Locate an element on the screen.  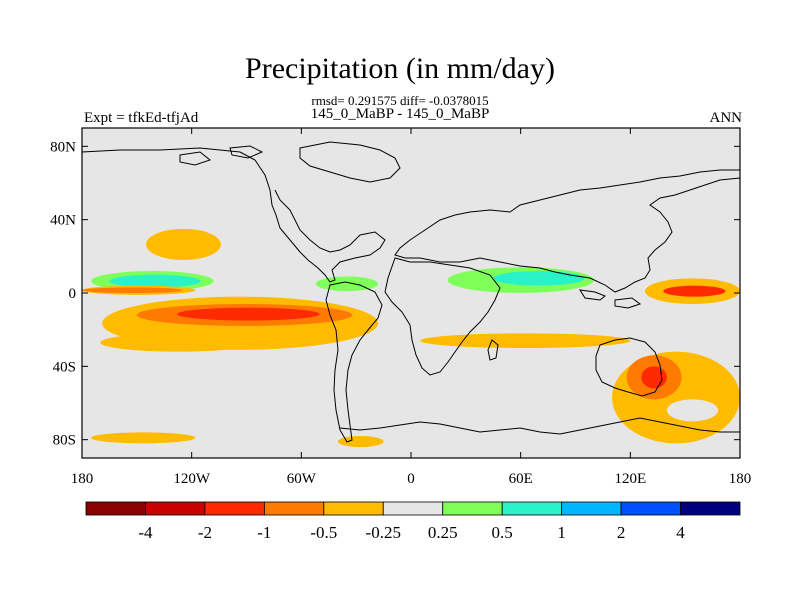
x-tick-label-5: 120E is located at coordinates (630, 479).